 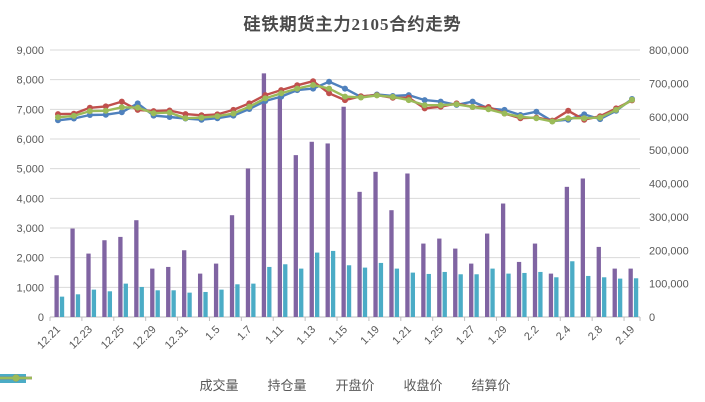 What do you see at coordinates (287, 385) in the screenshot?
I see `legend-label-open-interest: 持仓量` at bounding box center [287, 385].